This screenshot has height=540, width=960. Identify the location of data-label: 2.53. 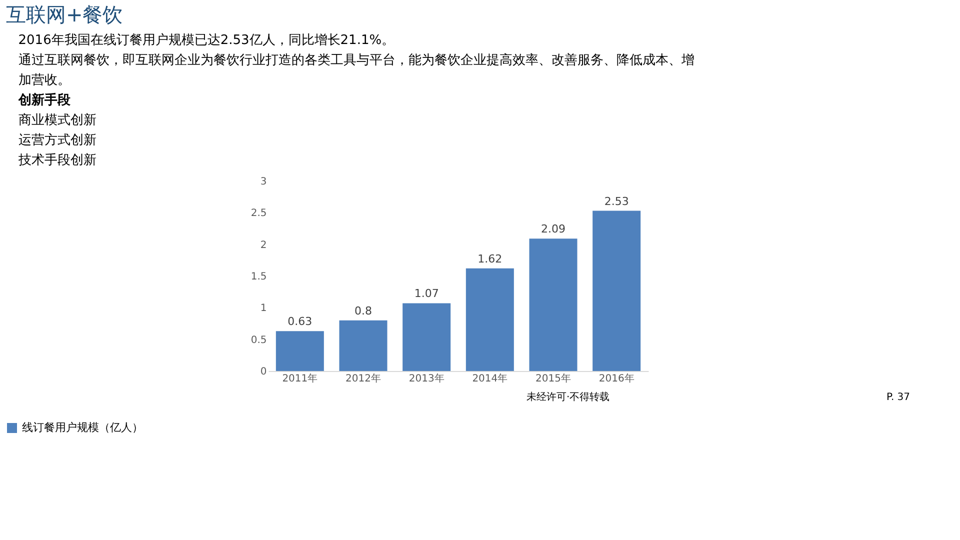
(616, 201).